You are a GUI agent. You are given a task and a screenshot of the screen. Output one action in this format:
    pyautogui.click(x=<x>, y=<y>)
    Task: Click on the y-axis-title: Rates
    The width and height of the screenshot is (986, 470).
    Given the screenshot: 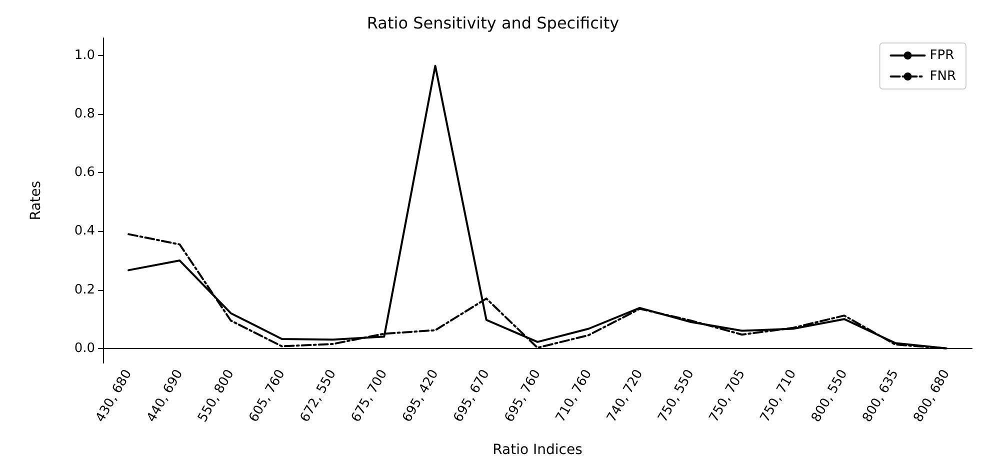 What is the action you would take?
    pyautogui.click(x=36, y=200)
    